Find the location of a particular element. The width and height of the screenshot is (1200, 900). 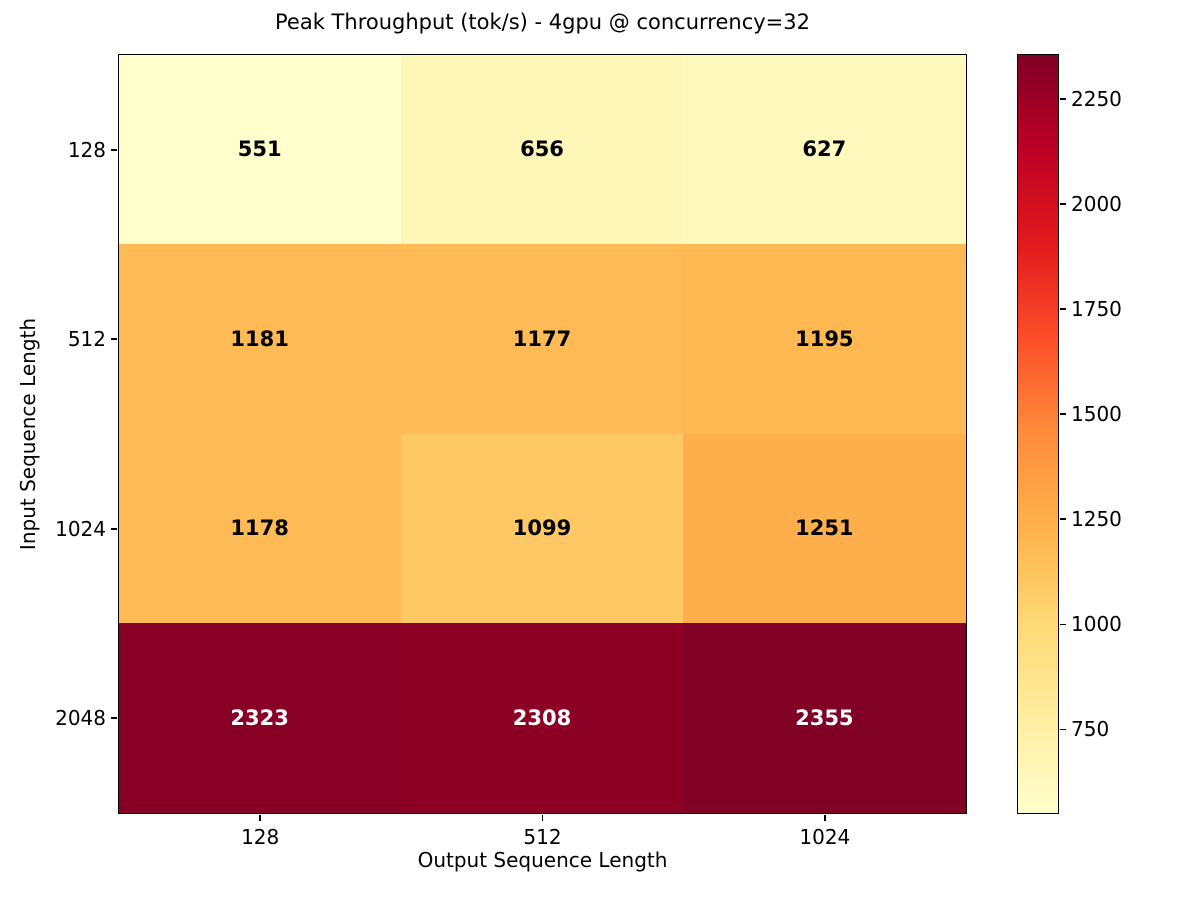

cell-value: 1177 is located at coordinates (542, 338).